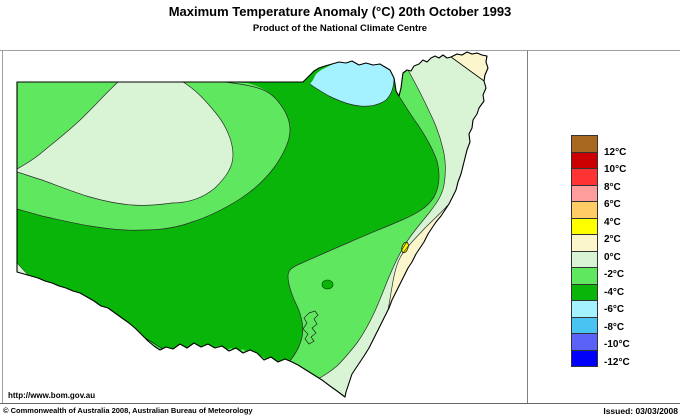 The height and width of the screenshot is (420, 680). What do you see at coordinates (52, 395) in the screenshot?
I see `footer-url-link: http://www.bom.gov.au` at bounding box center [52, 395].